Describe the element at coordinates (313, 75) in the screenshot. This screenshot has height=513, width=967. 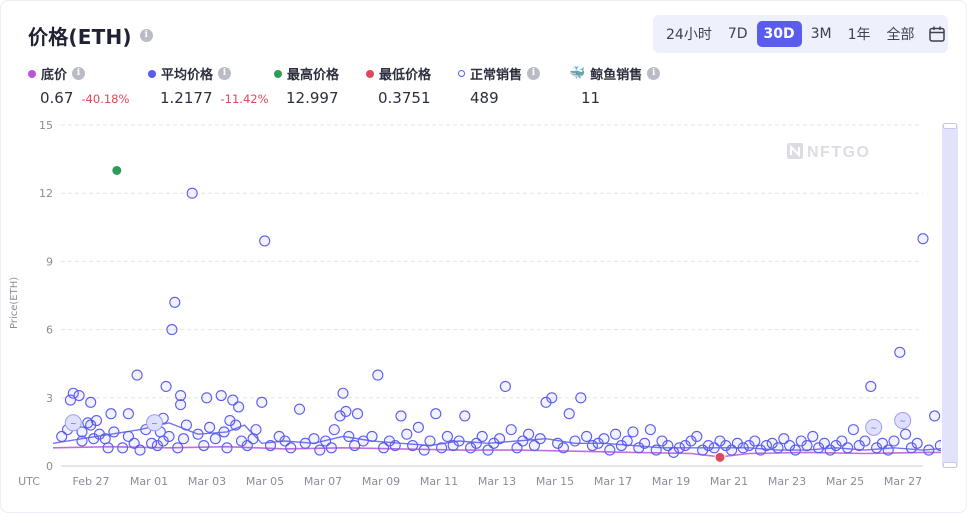
I see `high-label: 最高价格` at that location.